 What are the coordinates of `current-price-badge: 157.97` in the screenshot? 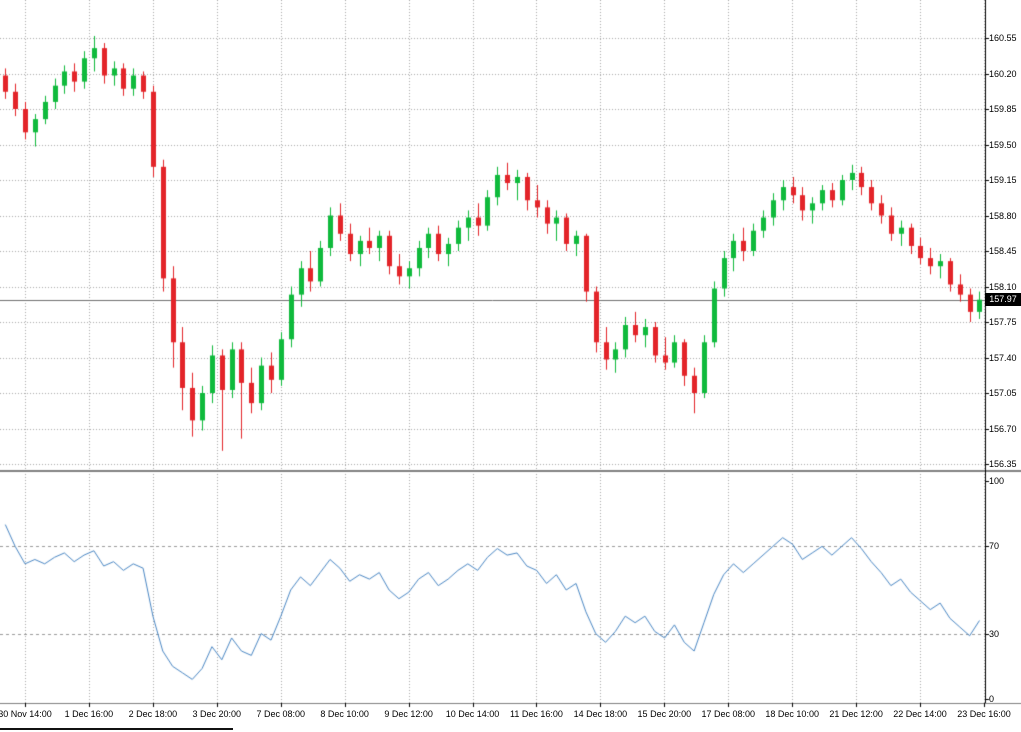 It's located at (1003, 299).